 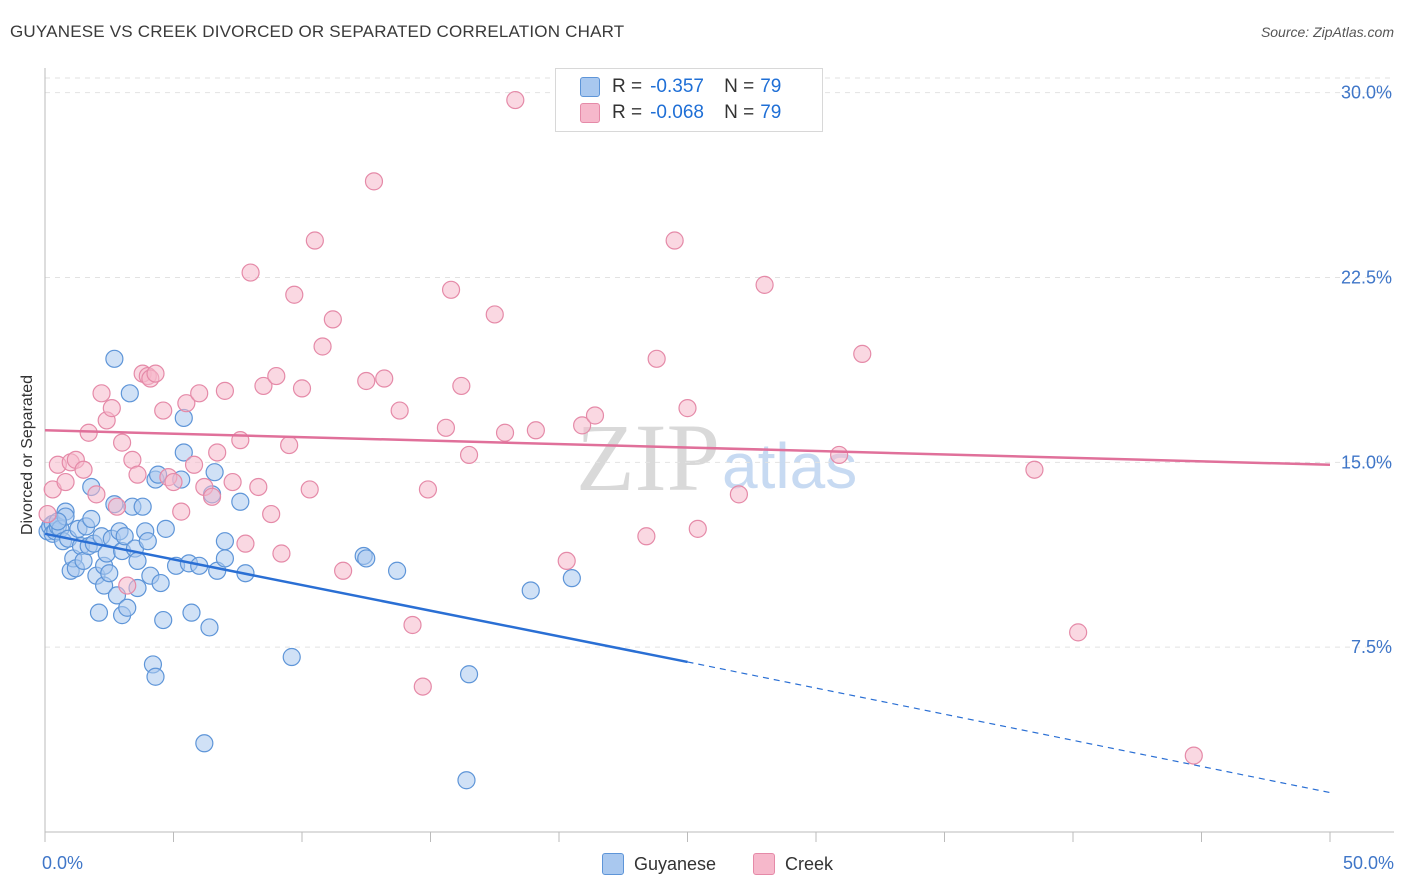 What do you see at coordinates (1366, 462) in the screenshot?
I see `y-tick-label: 15.0%` at bounding box center [1366, 462].